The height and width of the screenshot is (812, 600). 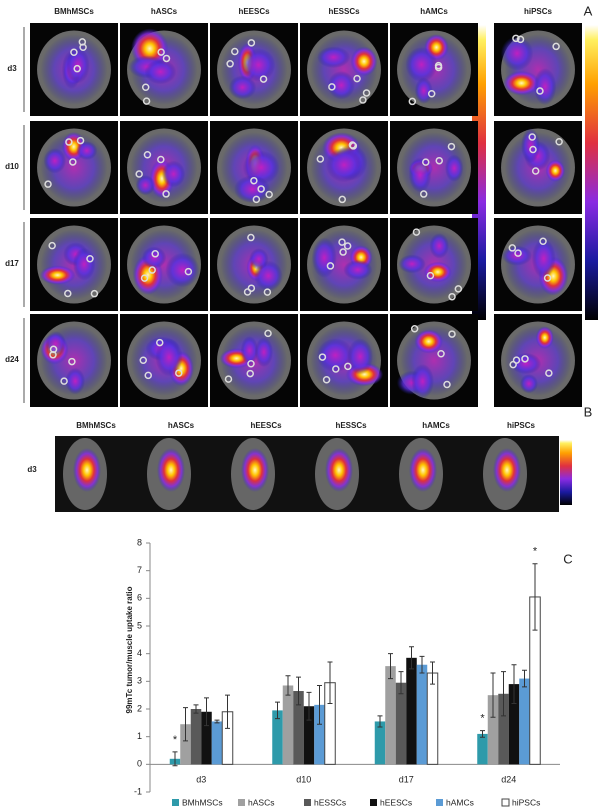 What do you see at coordinates (566, 472) in the screenshot?
I see `color-scale` at bounding box center [566, 472].